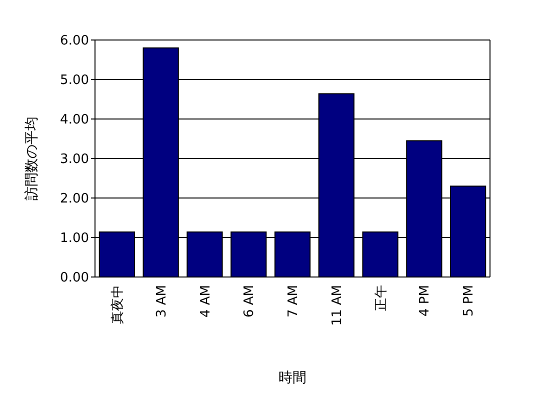 This screenshot has height=398, width=548. What do you see at coordinates (74, 278) in the screenshot?
I see `y-tick-label: 0.00` at bounding box center [74, 278].